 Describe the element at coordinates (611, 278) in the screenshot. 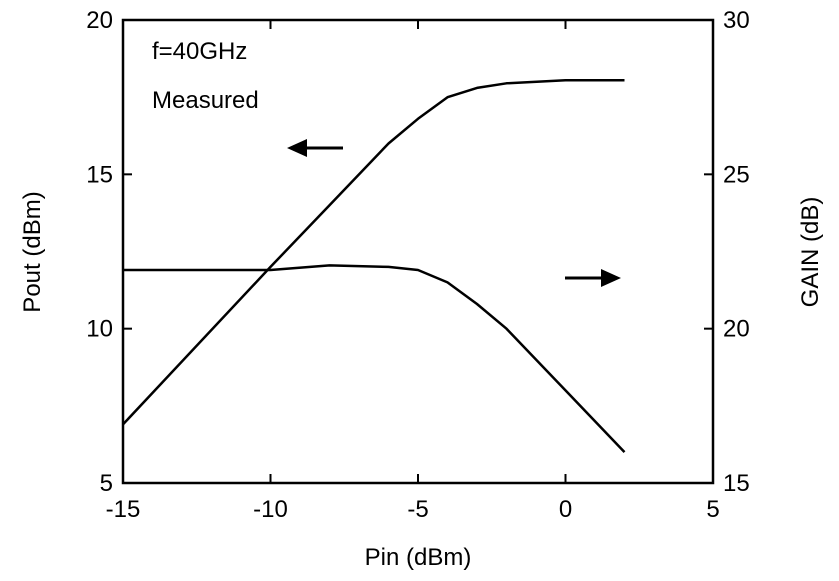

I see `right-arrow-icon` at that location.